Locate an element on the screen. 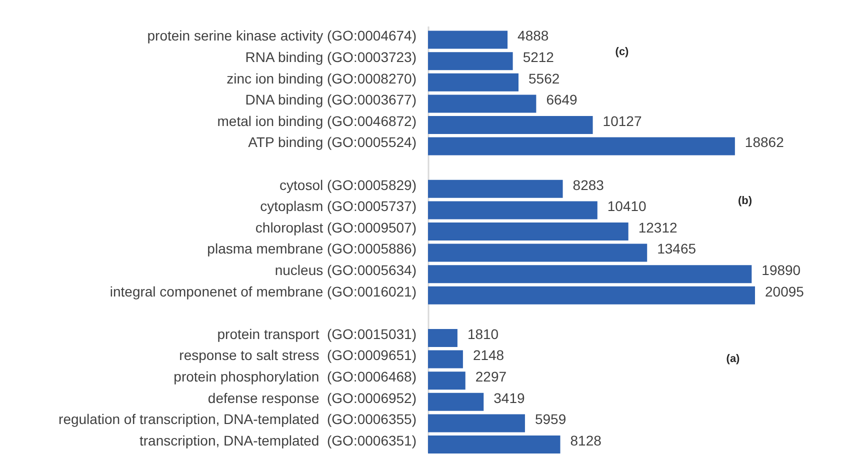 The height and width of the screenshot is (469, 854). y-tick-label: protein phosphorylation (GO:0006468) is located at coordinates (295, 376).